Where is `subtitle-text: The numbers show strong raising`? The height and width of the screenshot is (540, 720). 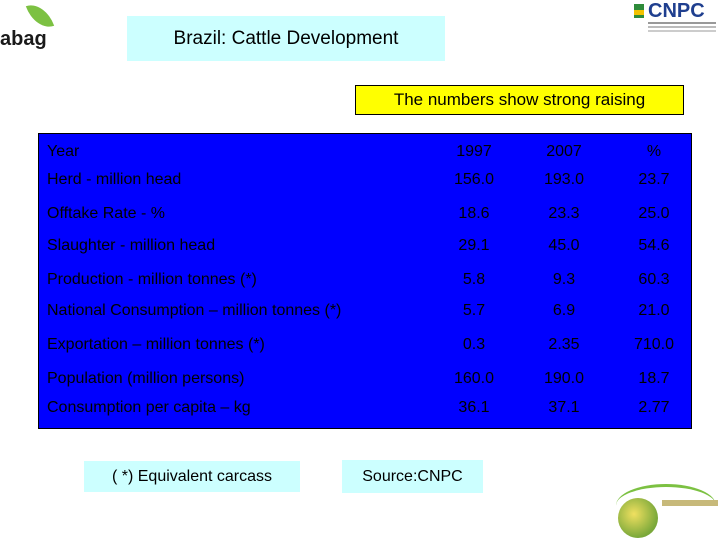
subtitle-text: The numbers show strong raising is located at coordinates (519, 99).